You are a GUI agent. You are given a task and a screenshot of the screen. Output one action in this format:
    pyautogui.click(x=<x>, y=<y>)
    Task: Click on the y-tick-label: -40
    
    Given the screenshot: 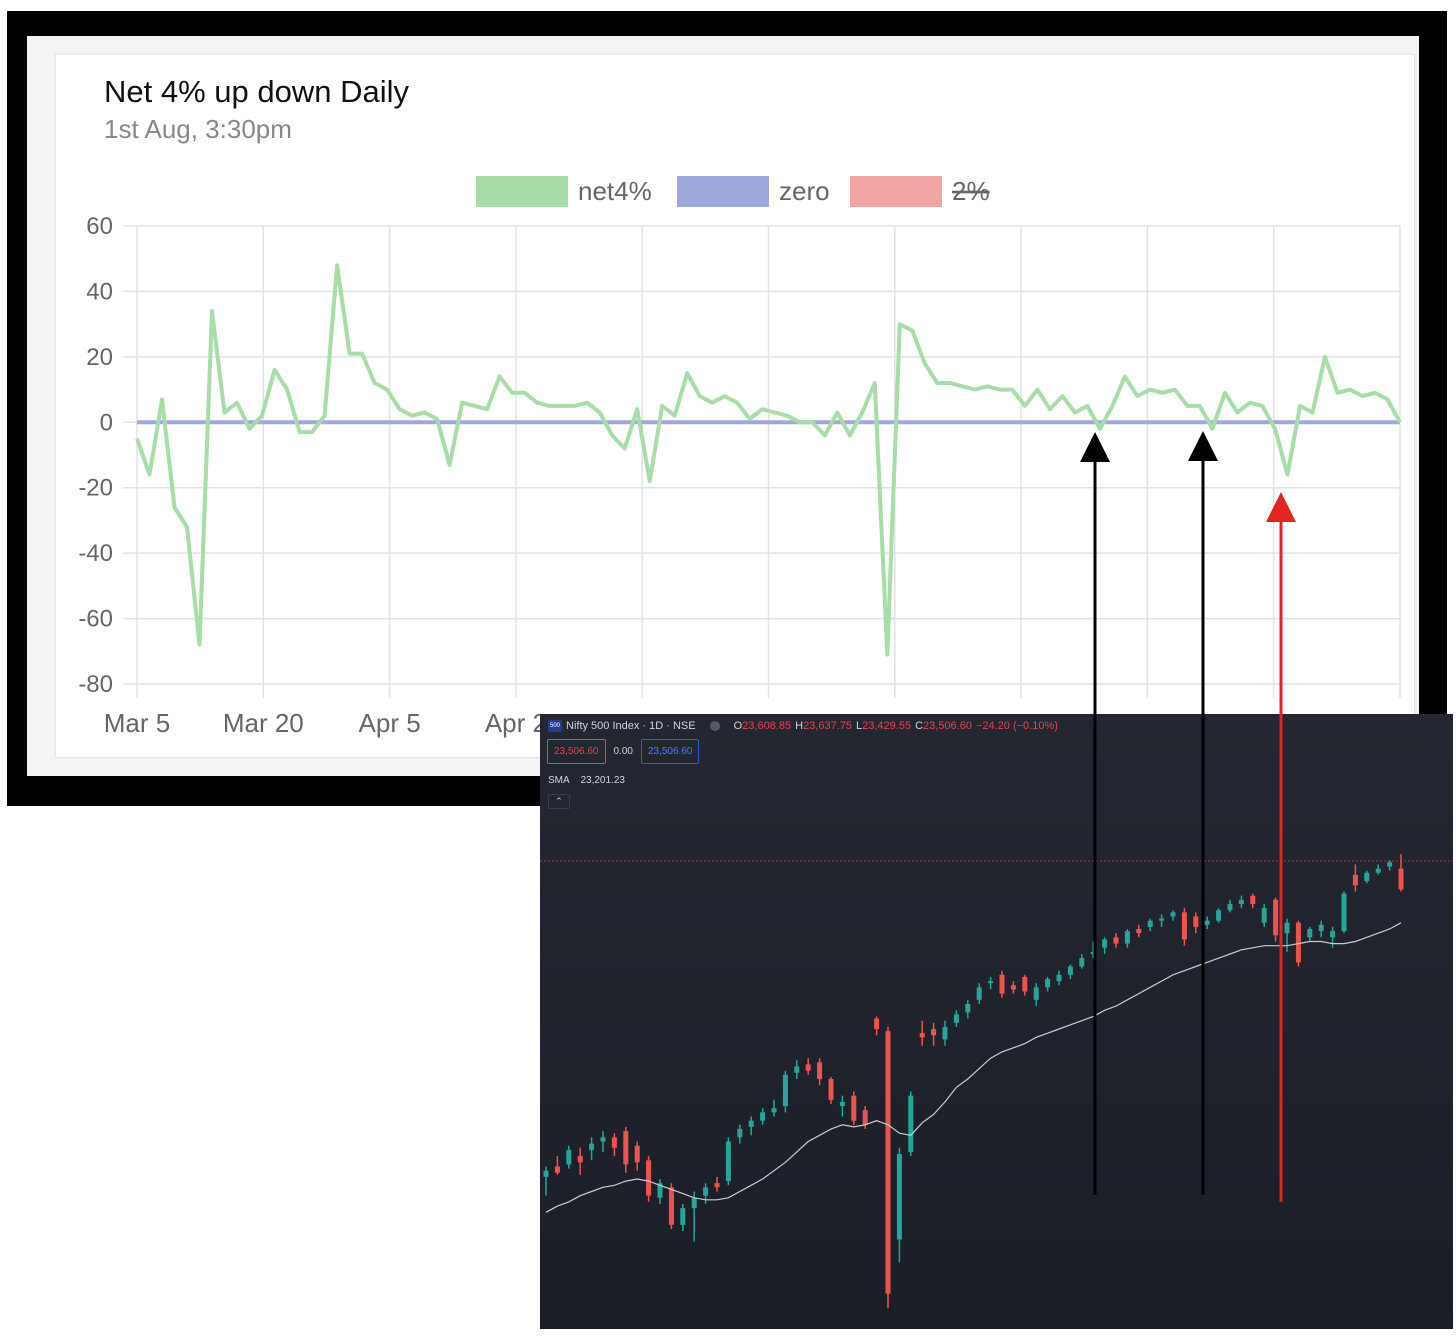 What is the action you would take?
    pyautogui.click(x=95, y=553)
    